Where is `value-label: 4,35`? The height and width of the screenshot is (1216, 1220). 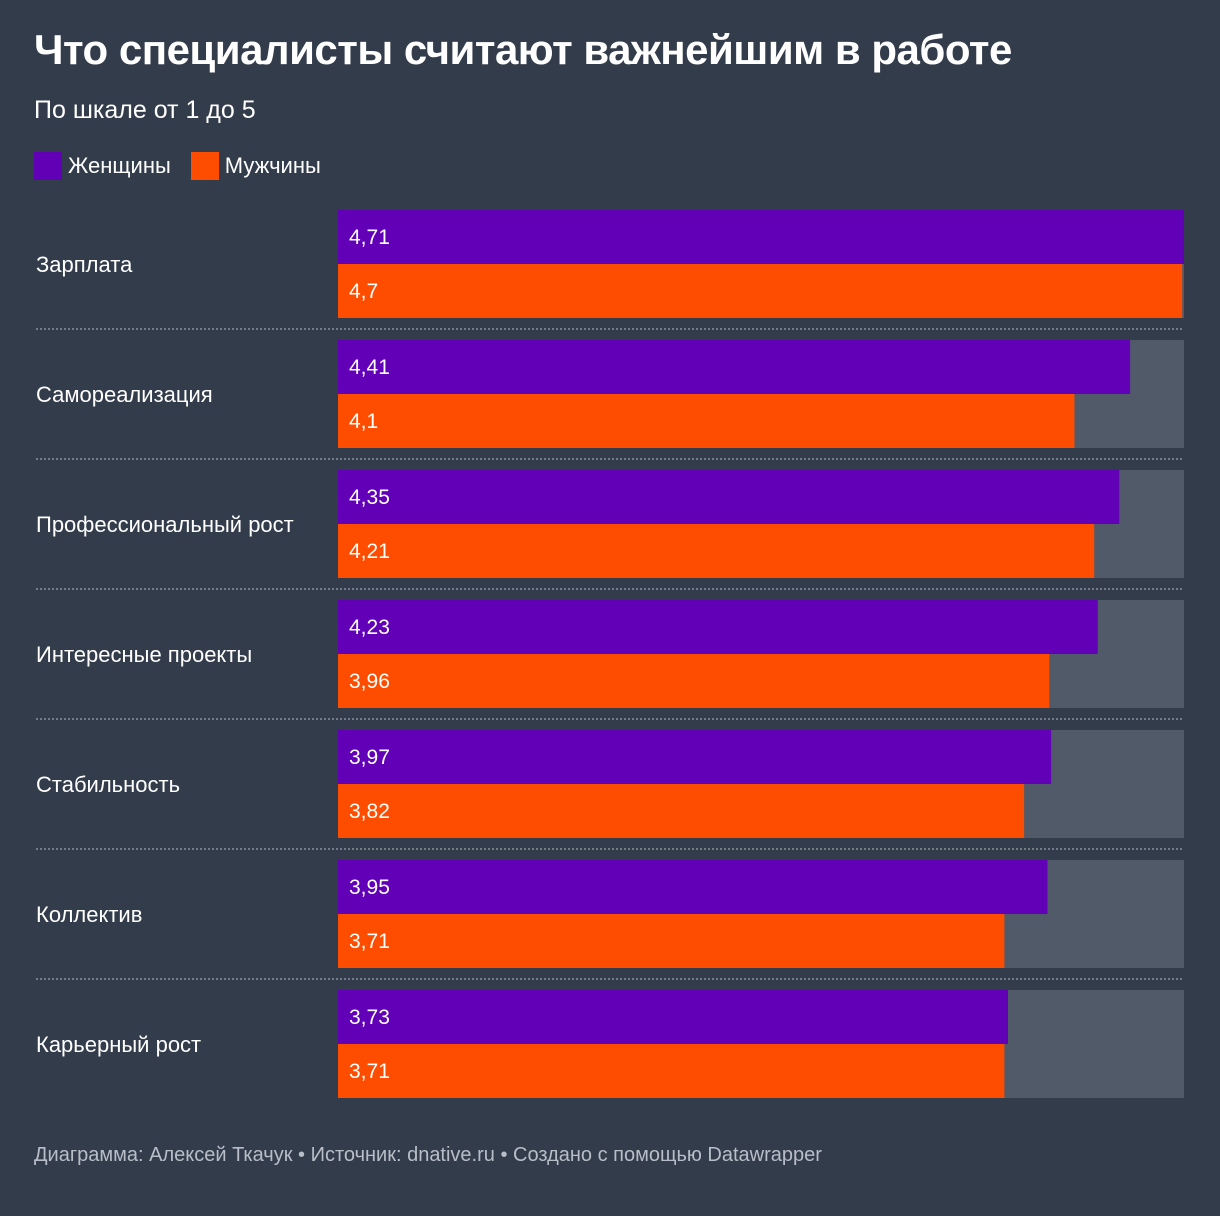 value-label: 4,35 is located at coordinates (369, 497).